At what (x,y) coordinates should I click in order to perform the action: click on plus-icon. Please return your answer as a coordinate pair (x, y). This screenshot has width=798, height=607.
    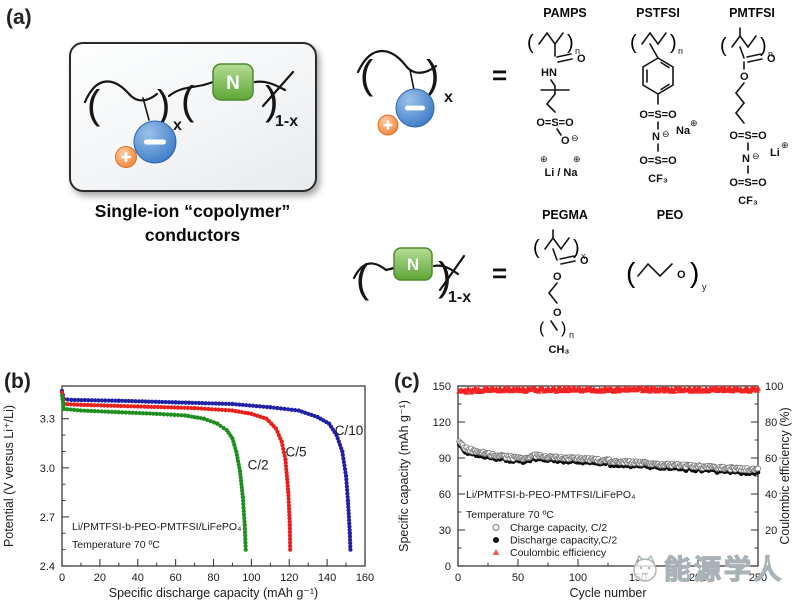
    Looking at the image, I should click on (126, 157).